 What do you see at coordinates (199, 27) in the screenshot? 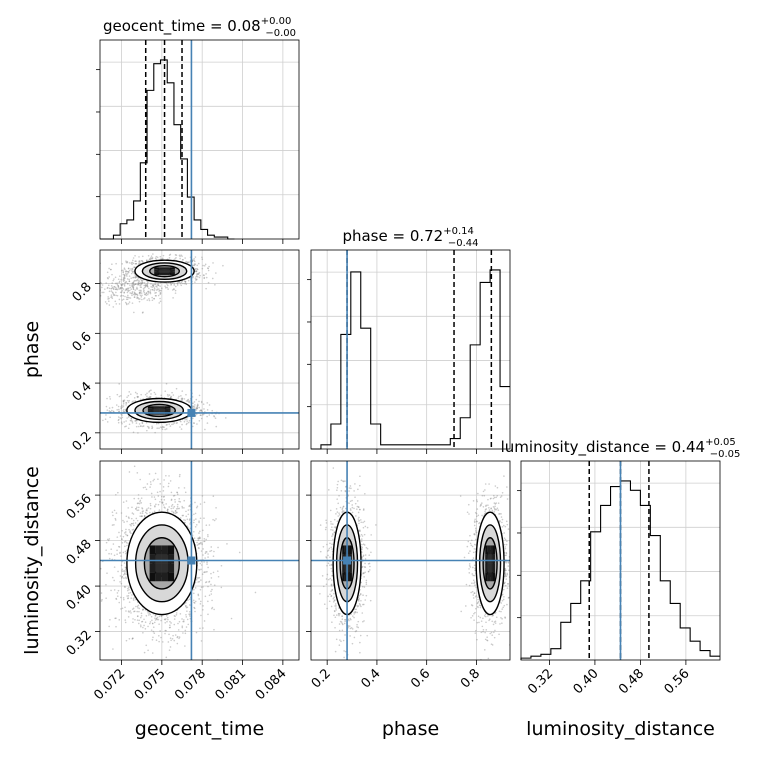
I see `panel-title: geocent_time = 0.08+0.00 −0.00` at bounding box center [199, 27].